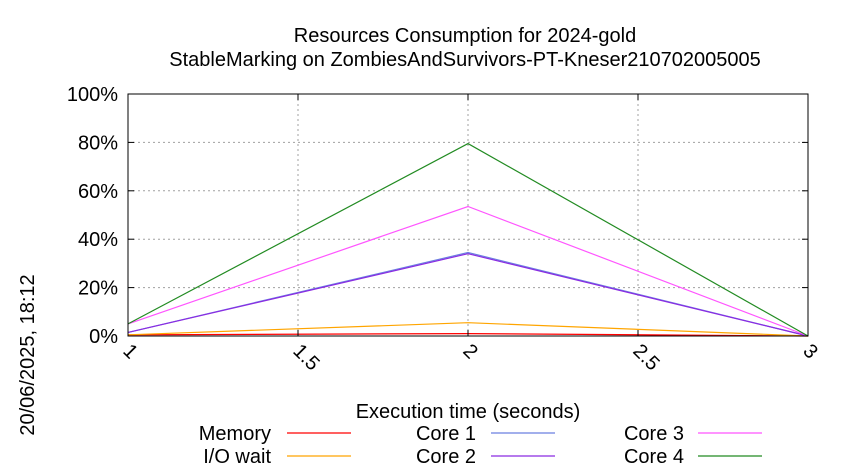  Describe the element at coordinates (235, 434) in the screenshot. I see `legend-label: Memory` at that location.